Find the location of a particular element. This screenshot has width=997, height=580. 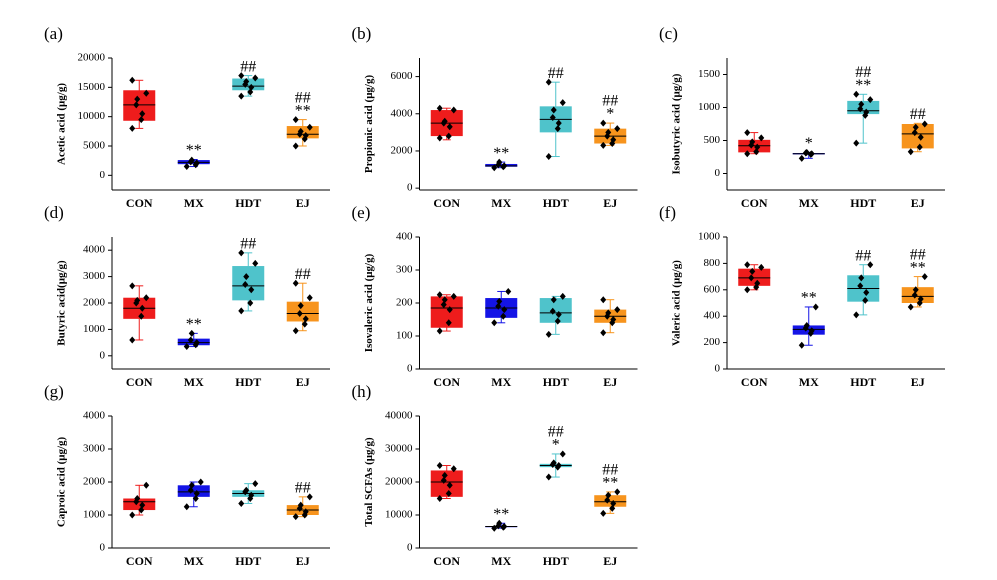

y-tick-label: 10000 is located at coordinates (92, 116).